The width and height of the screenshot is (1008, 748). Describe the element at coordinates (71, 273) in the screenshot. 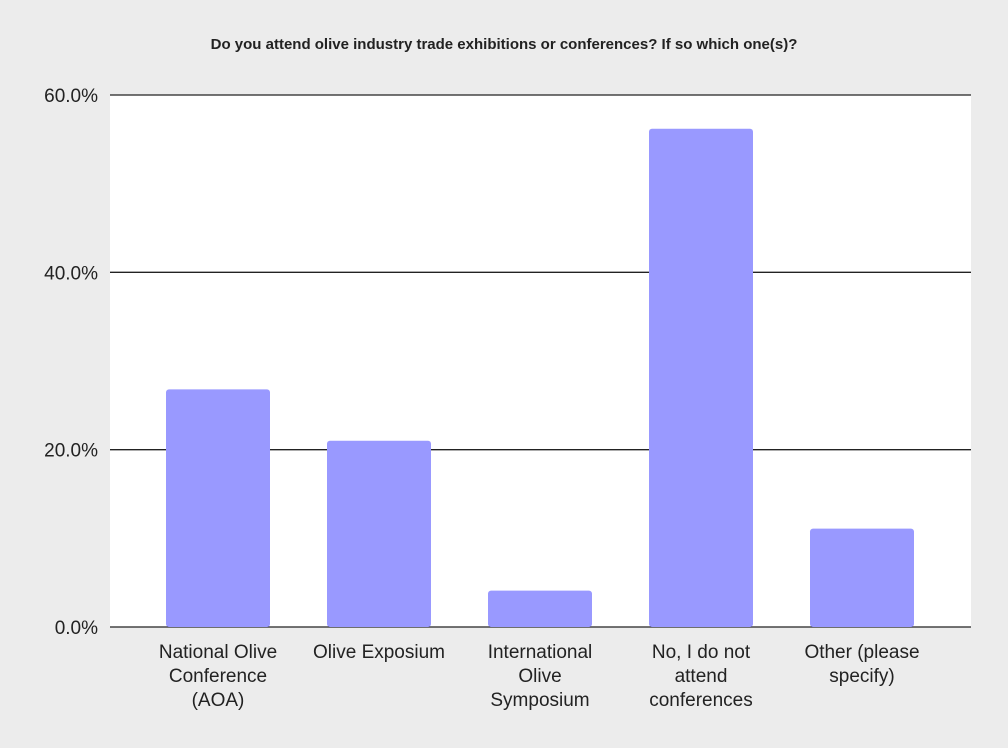

I see `y-tick-label: 40.0%` at that location.